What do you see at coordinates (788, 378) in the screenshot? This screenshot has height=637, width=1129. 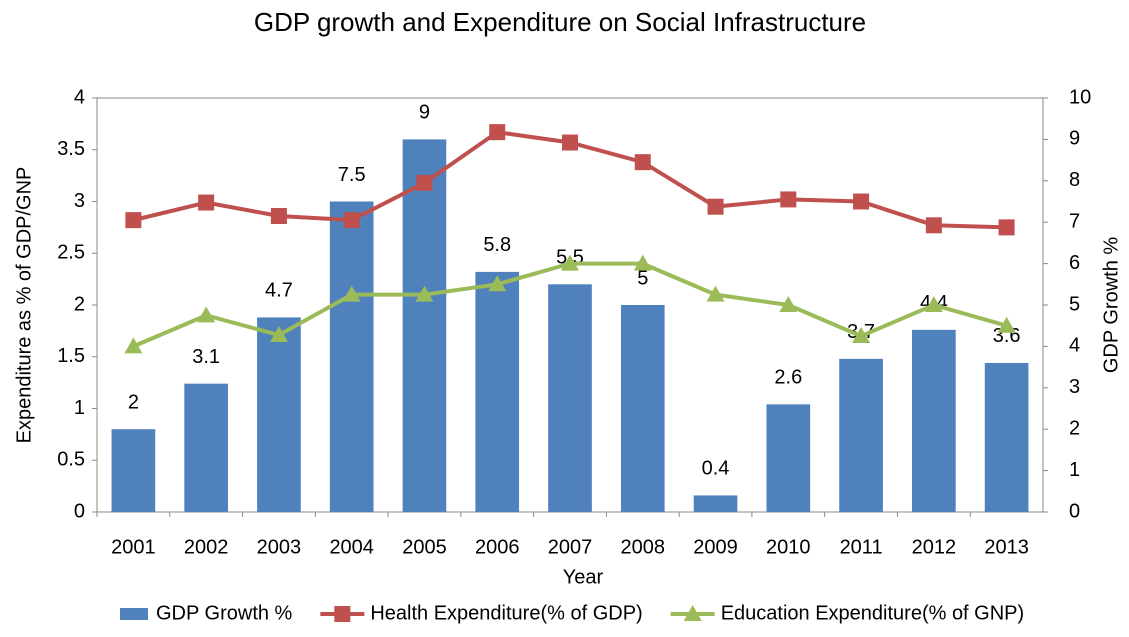 I see `data-label: 2.6` at bounding box center [788, 378].